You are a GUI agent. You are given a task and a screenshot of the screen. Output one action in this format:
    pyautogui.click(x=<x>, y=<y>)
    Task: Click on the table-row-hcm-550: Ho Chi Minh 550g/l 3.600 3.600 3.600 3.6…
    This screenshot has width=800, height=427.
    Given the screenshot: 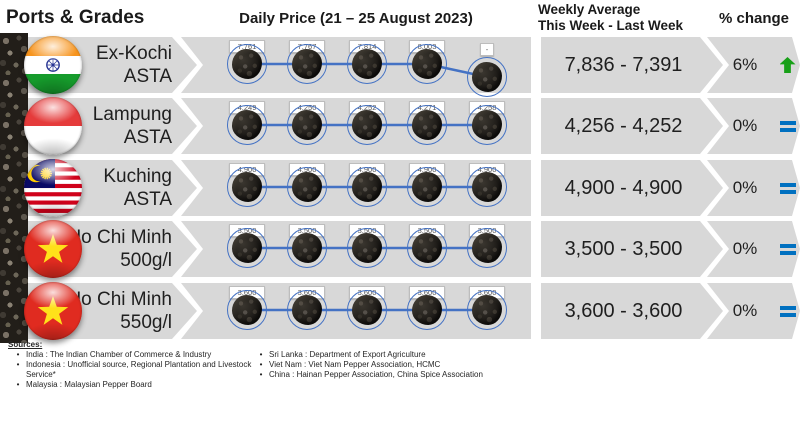 What is the action you would take?
    pyautogui.click(x=400, y=311)
    